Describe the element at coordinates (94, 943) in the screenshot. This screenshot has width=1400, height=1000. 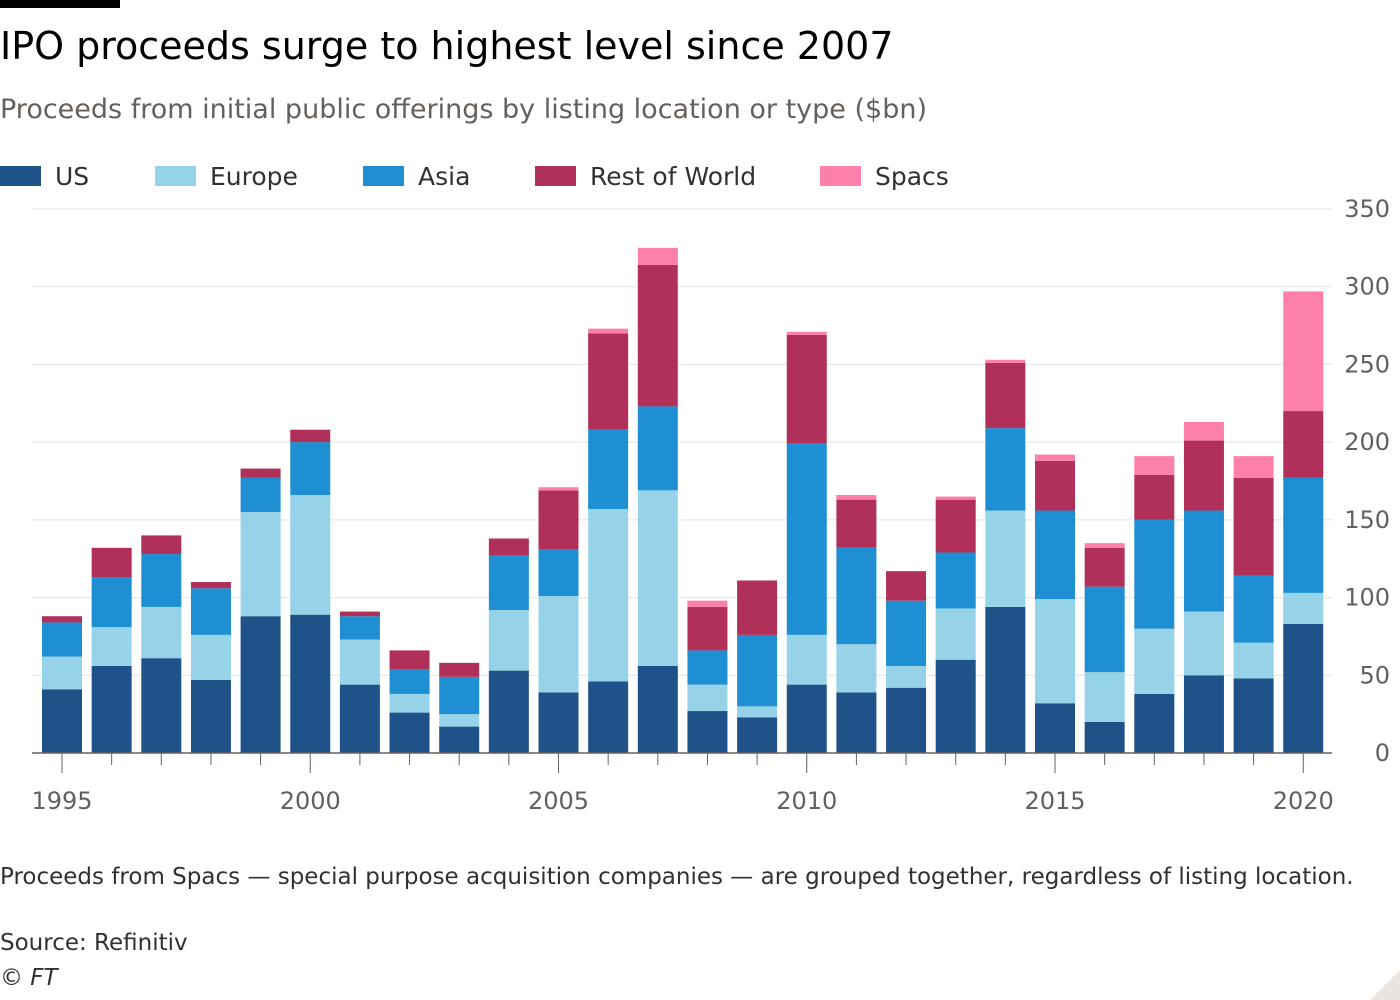
I see `chart-source: Source: Refinitiv` at that location.